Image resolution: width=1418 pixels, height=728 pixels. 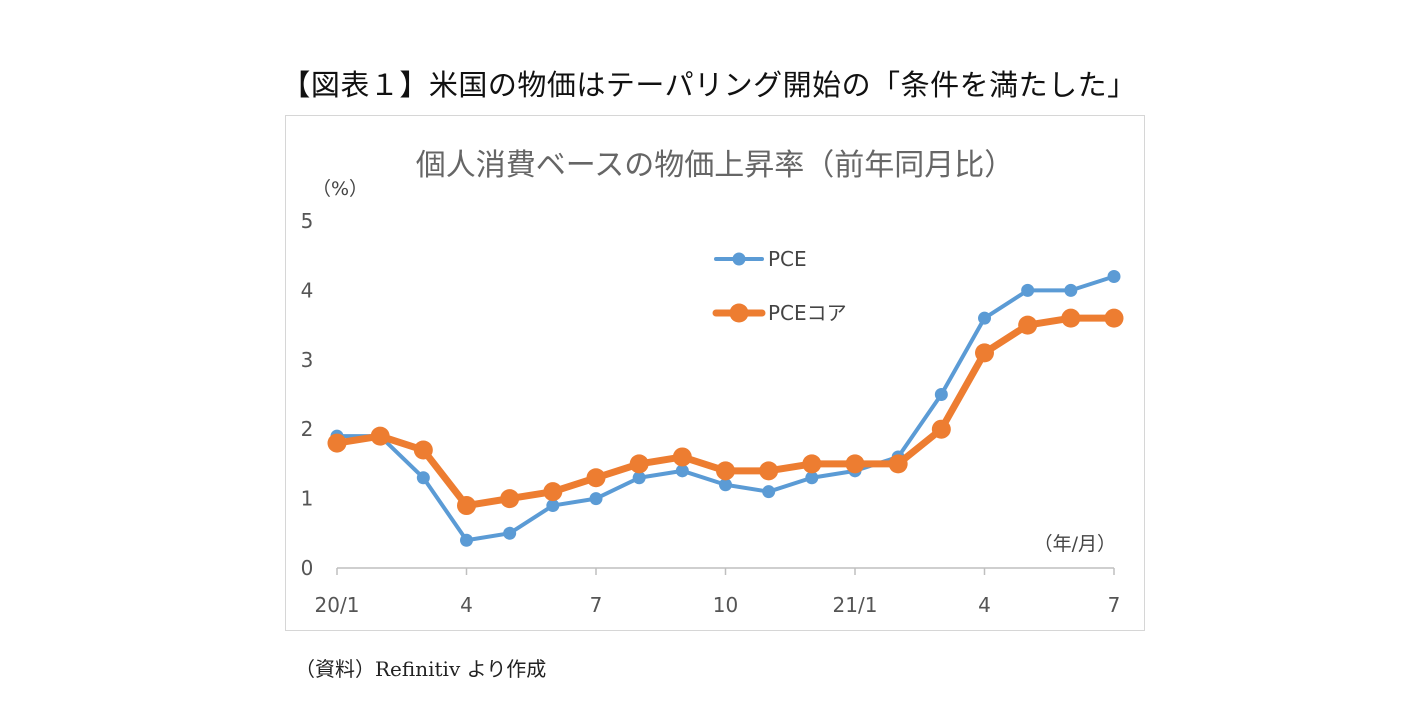 What do you see at coordinates (307, 499) in the screenshot?
I see `y-tick-label: 1` at bounding box center [307, 499].